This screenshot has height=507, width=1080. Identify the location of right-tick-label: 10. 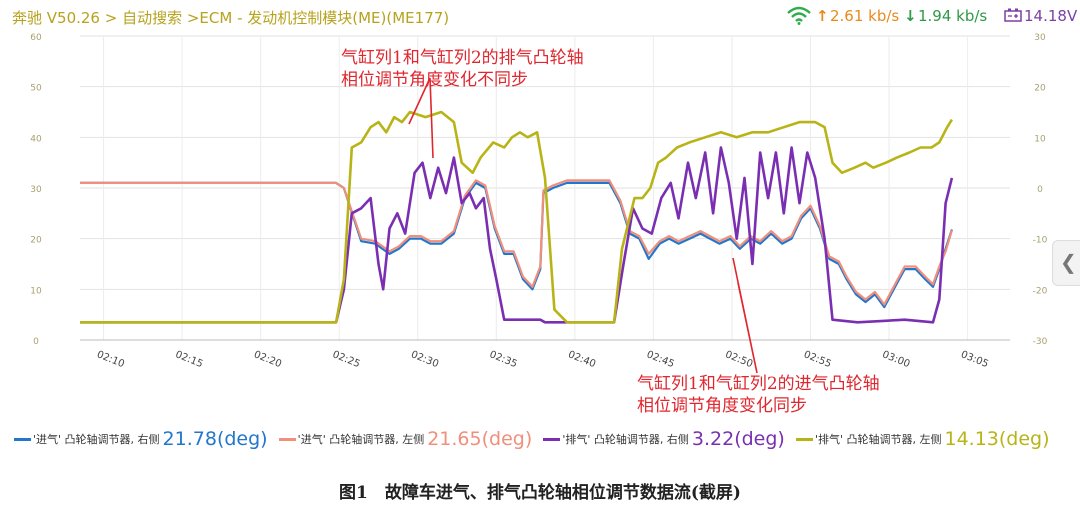
(1040, 139).